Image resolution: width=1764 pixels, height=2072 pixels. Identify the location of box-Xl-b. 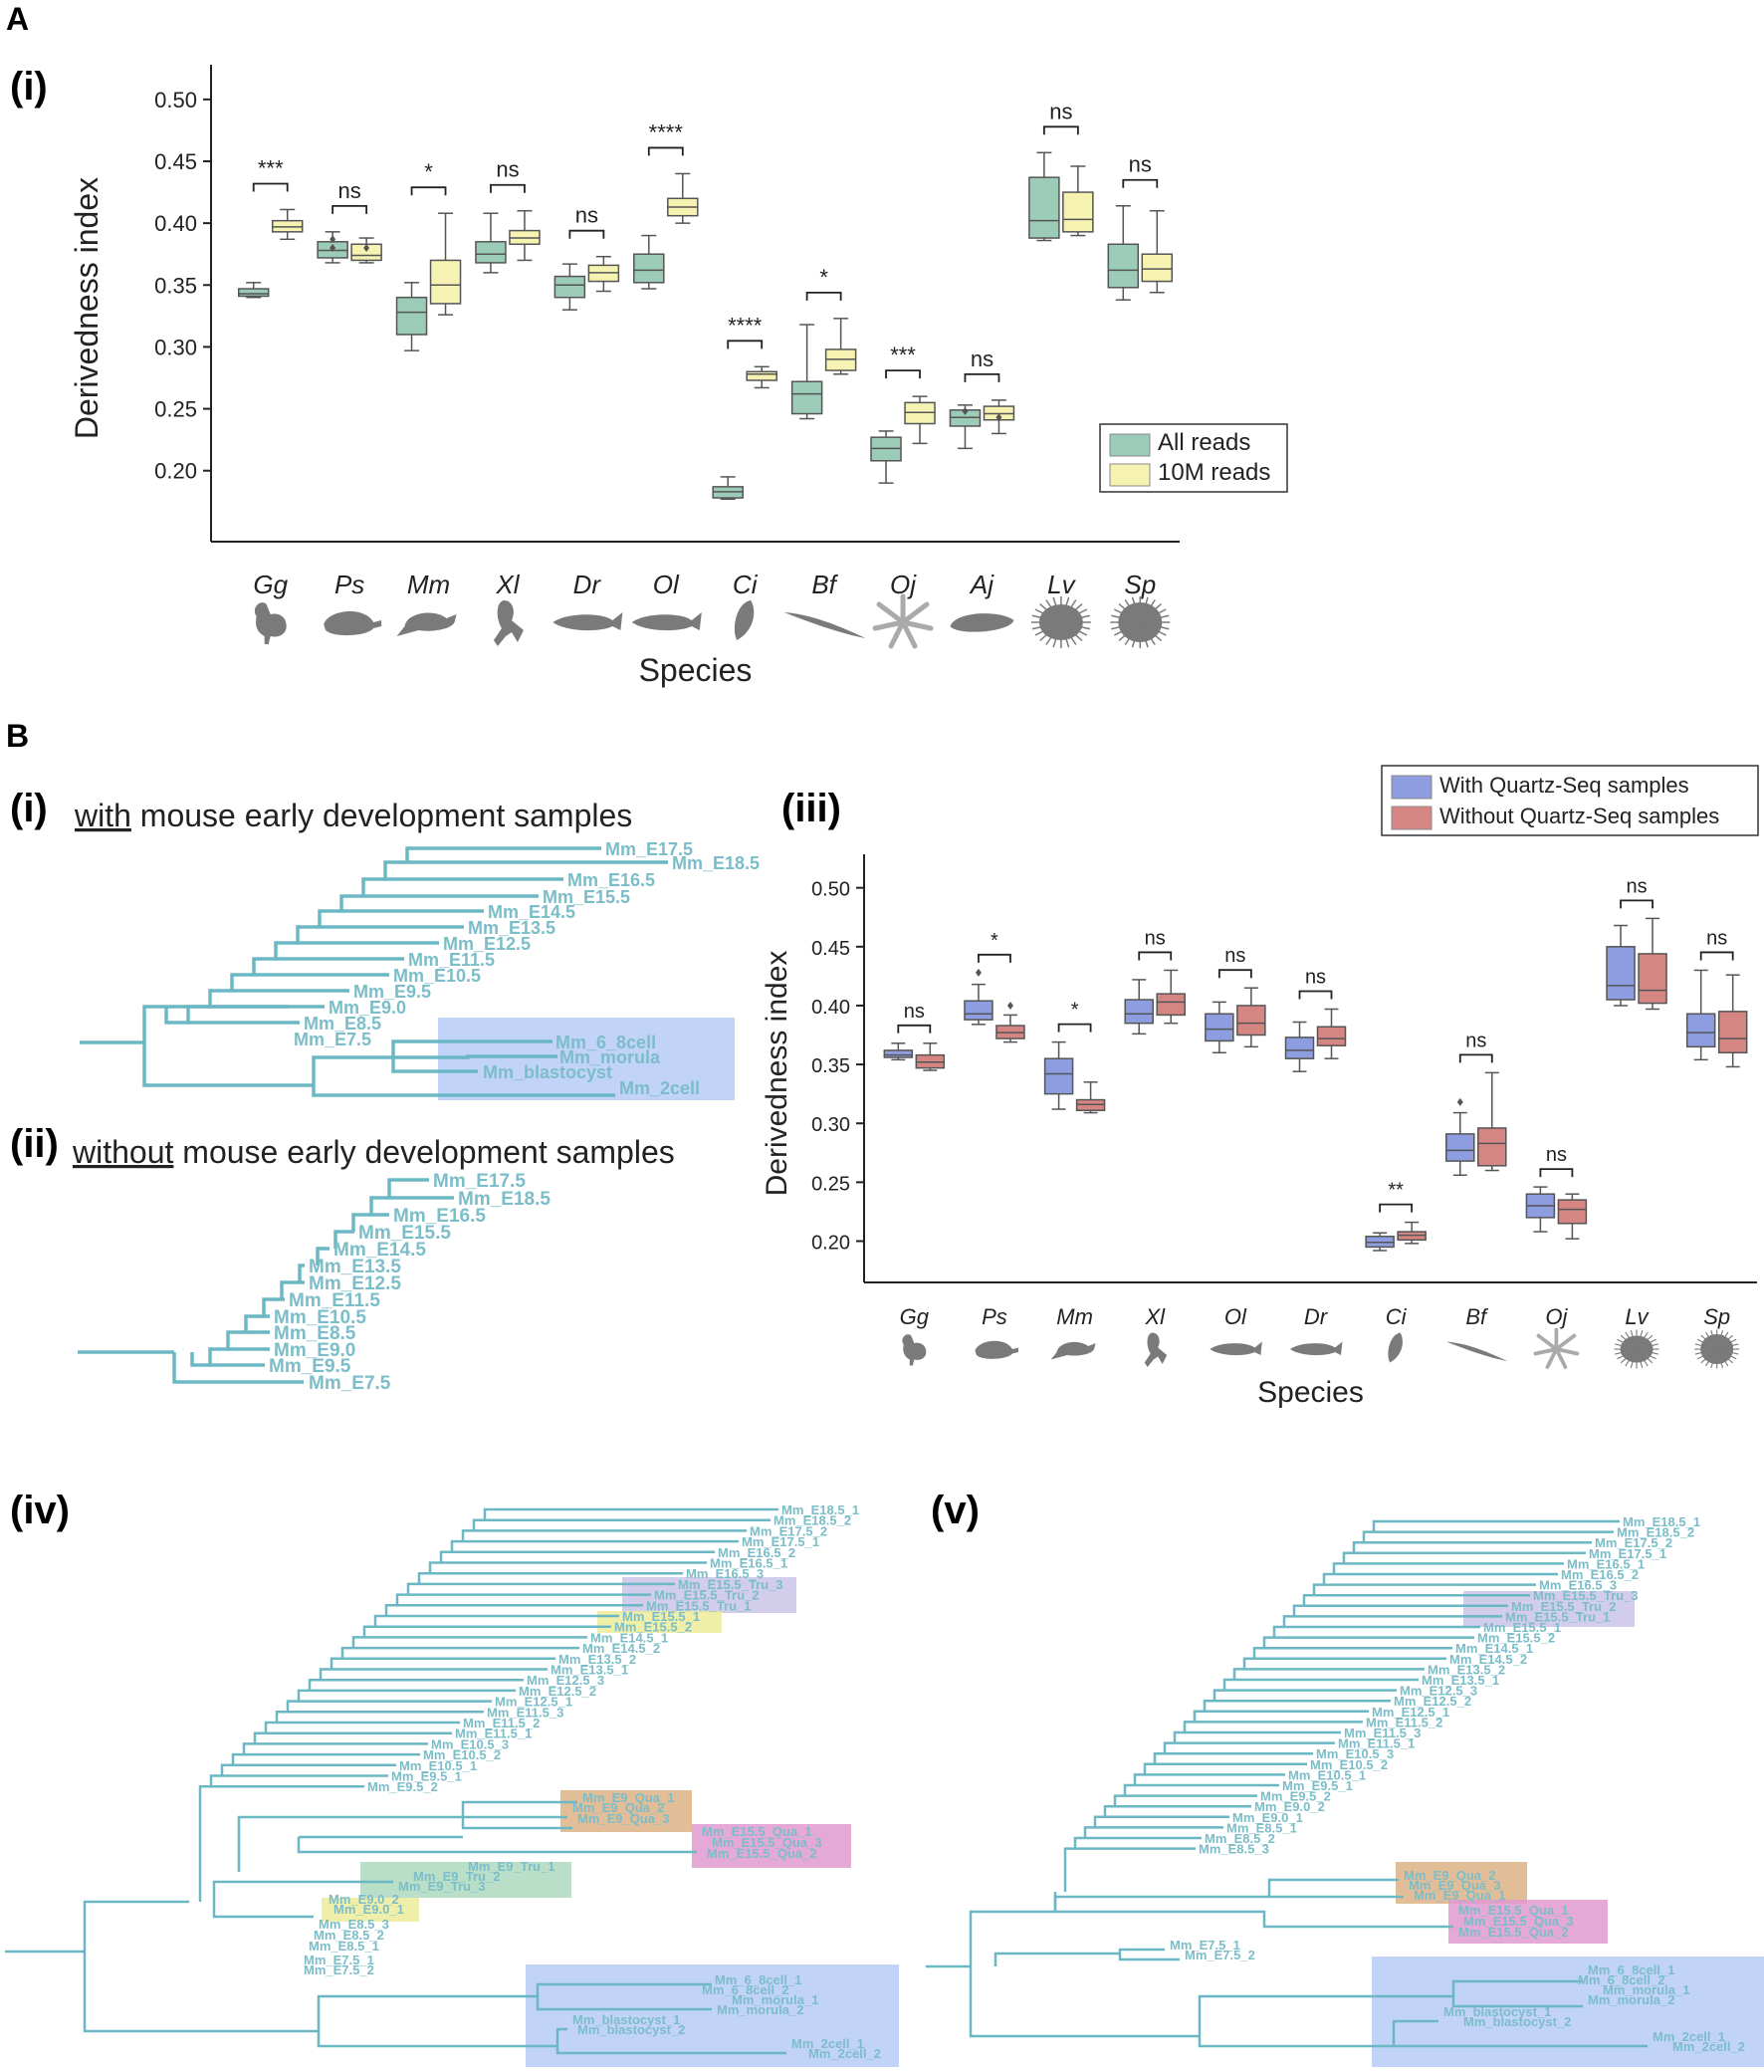
(1171, 1005).